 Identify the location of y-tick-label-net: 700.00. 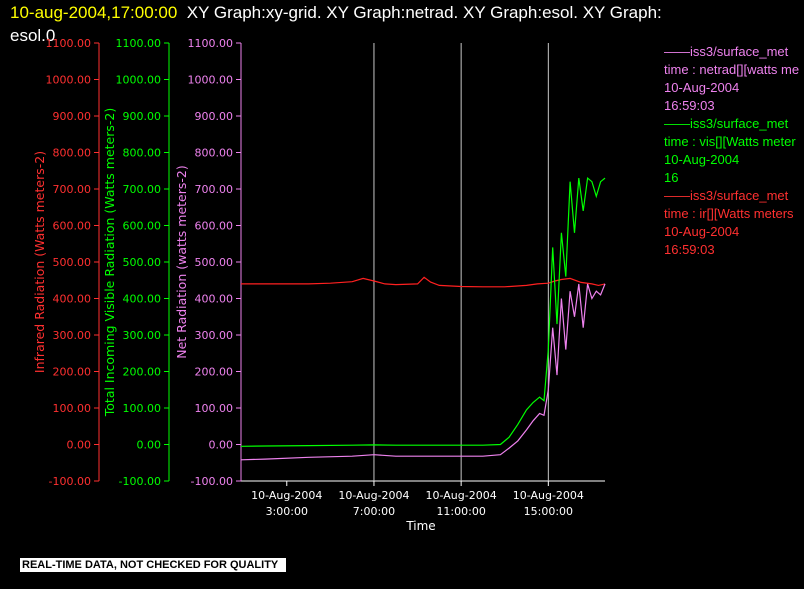
(214, 189).